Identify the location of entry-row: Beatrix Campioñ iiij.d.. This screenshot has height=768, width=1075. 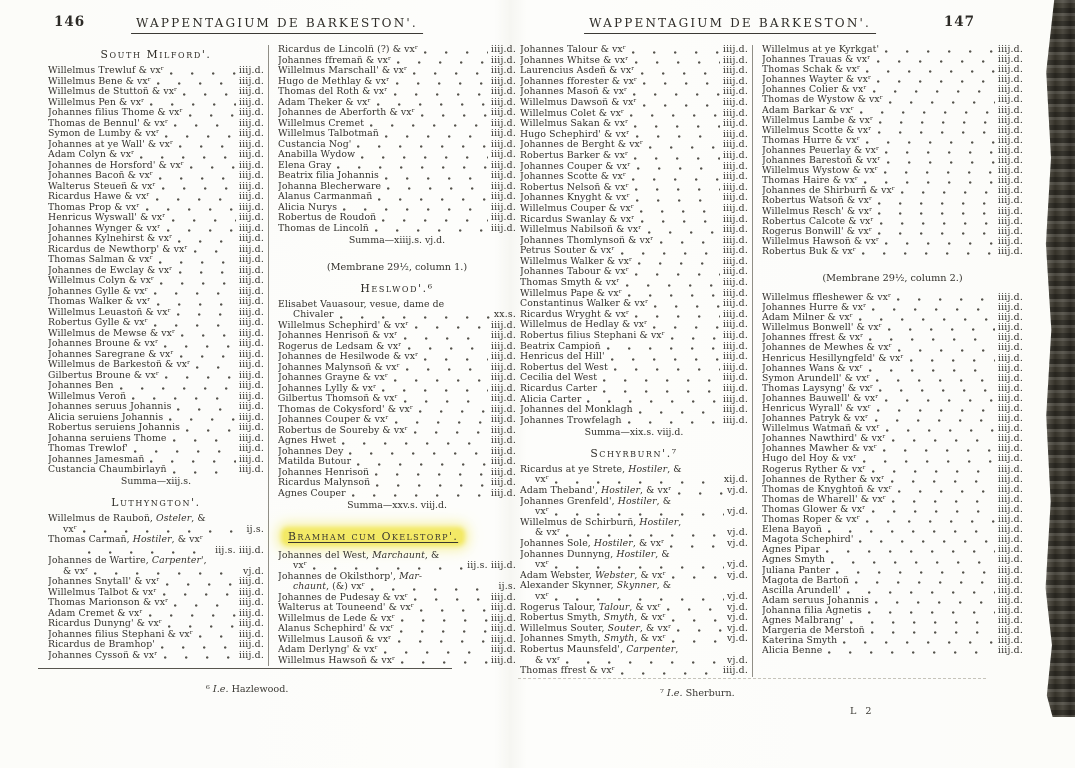
(634, 347).